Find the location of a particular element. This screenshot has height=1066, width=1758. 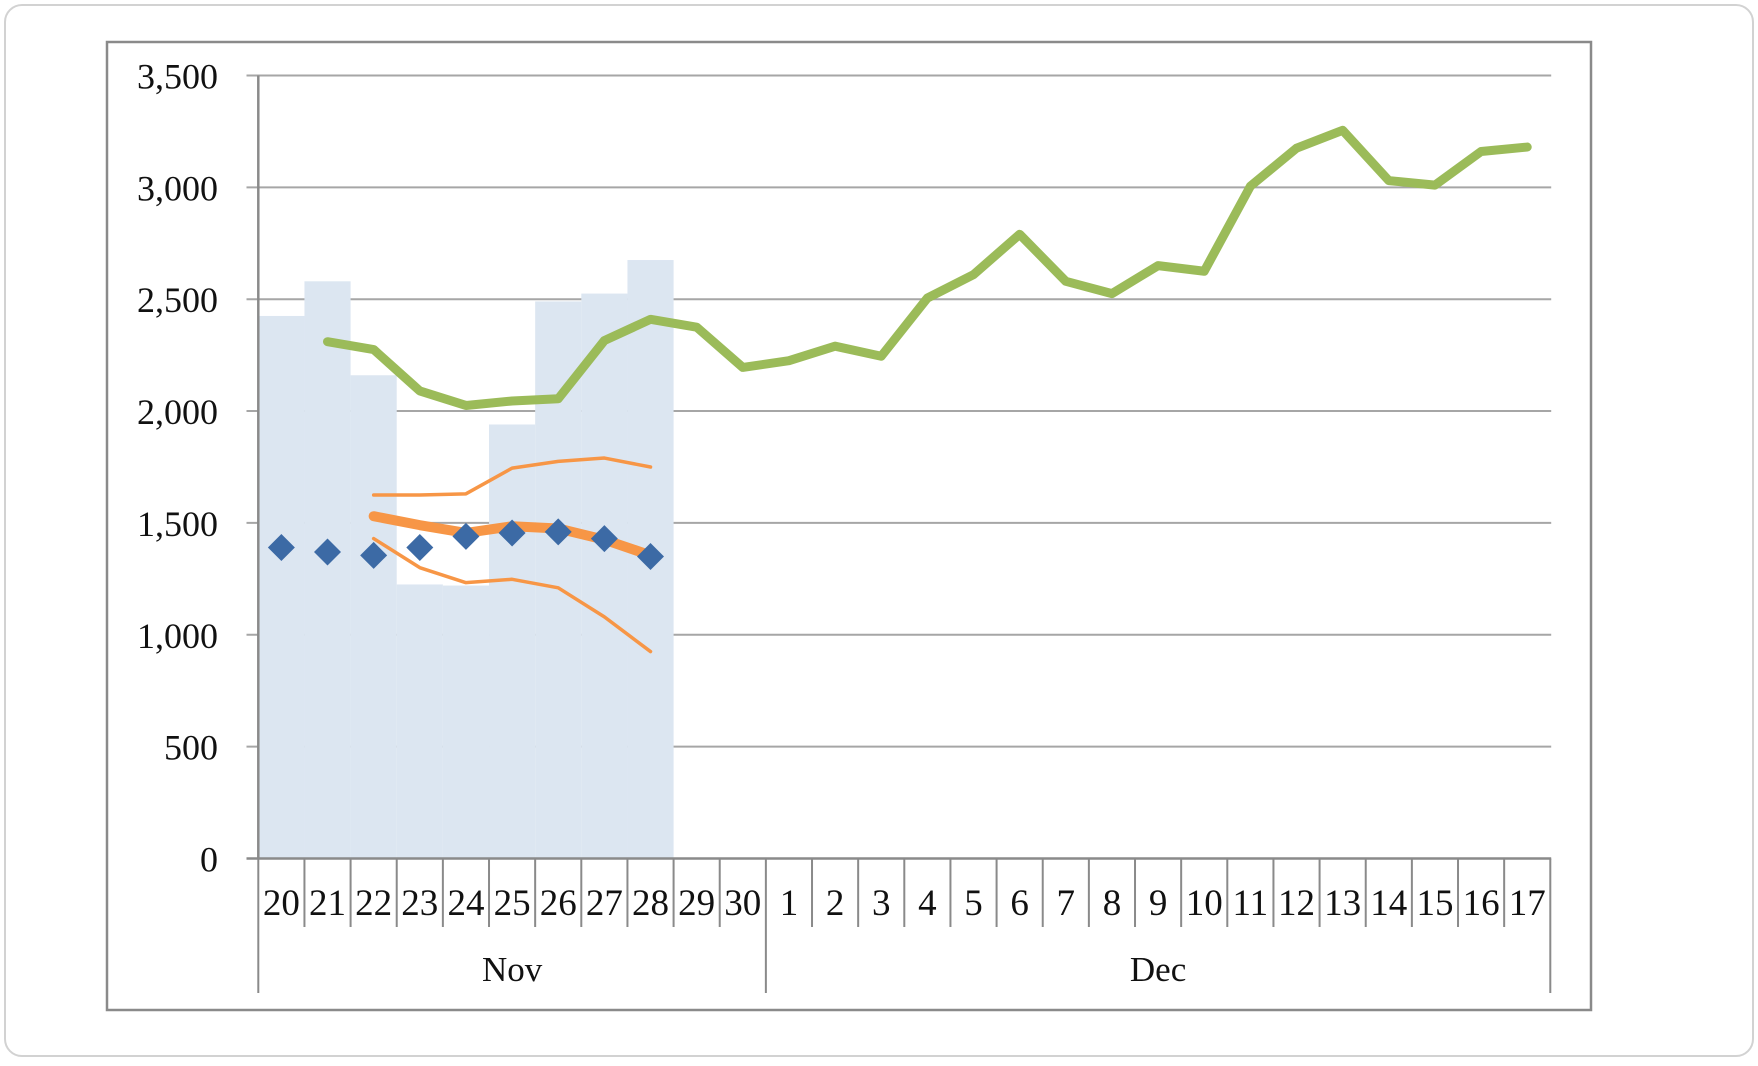

day-label: 9 is located at coordinates (1158, 903).